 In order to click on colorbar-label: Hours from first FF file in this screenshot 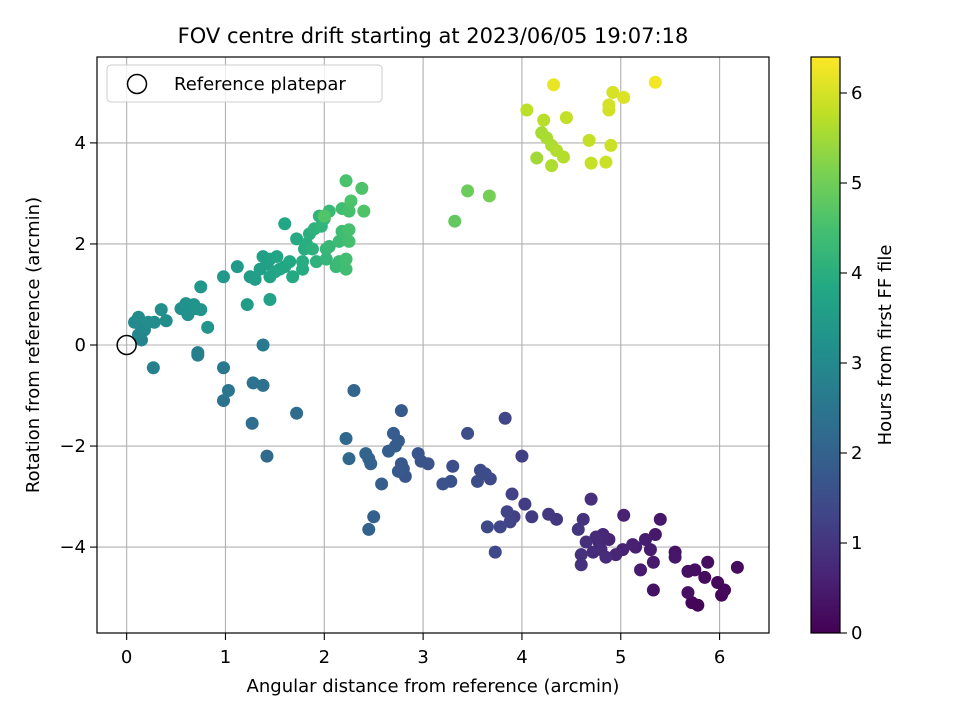, I will do `click(885, 345)`.